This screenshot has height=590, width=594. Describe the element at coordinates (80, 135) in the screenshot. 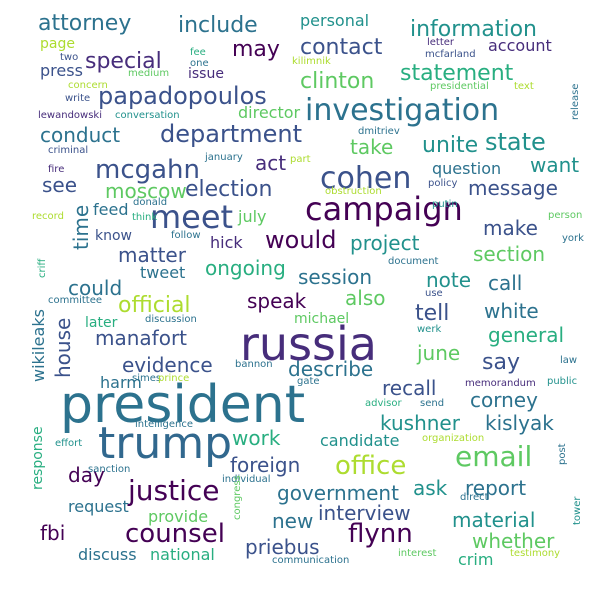

I see `word-conduct: conduct` at that location.